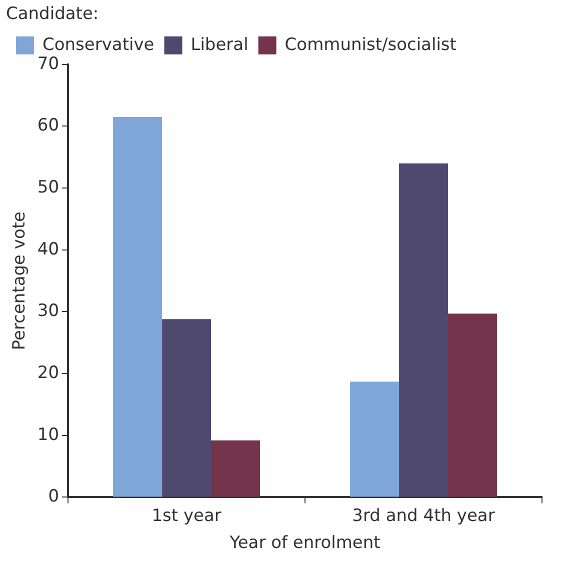 The width and height of the screenshot is (568, 562). What do you see at coordinates (219, 44) in the screenshot?
I see `legend-label: Liberal` at bounding box center [219, 44].